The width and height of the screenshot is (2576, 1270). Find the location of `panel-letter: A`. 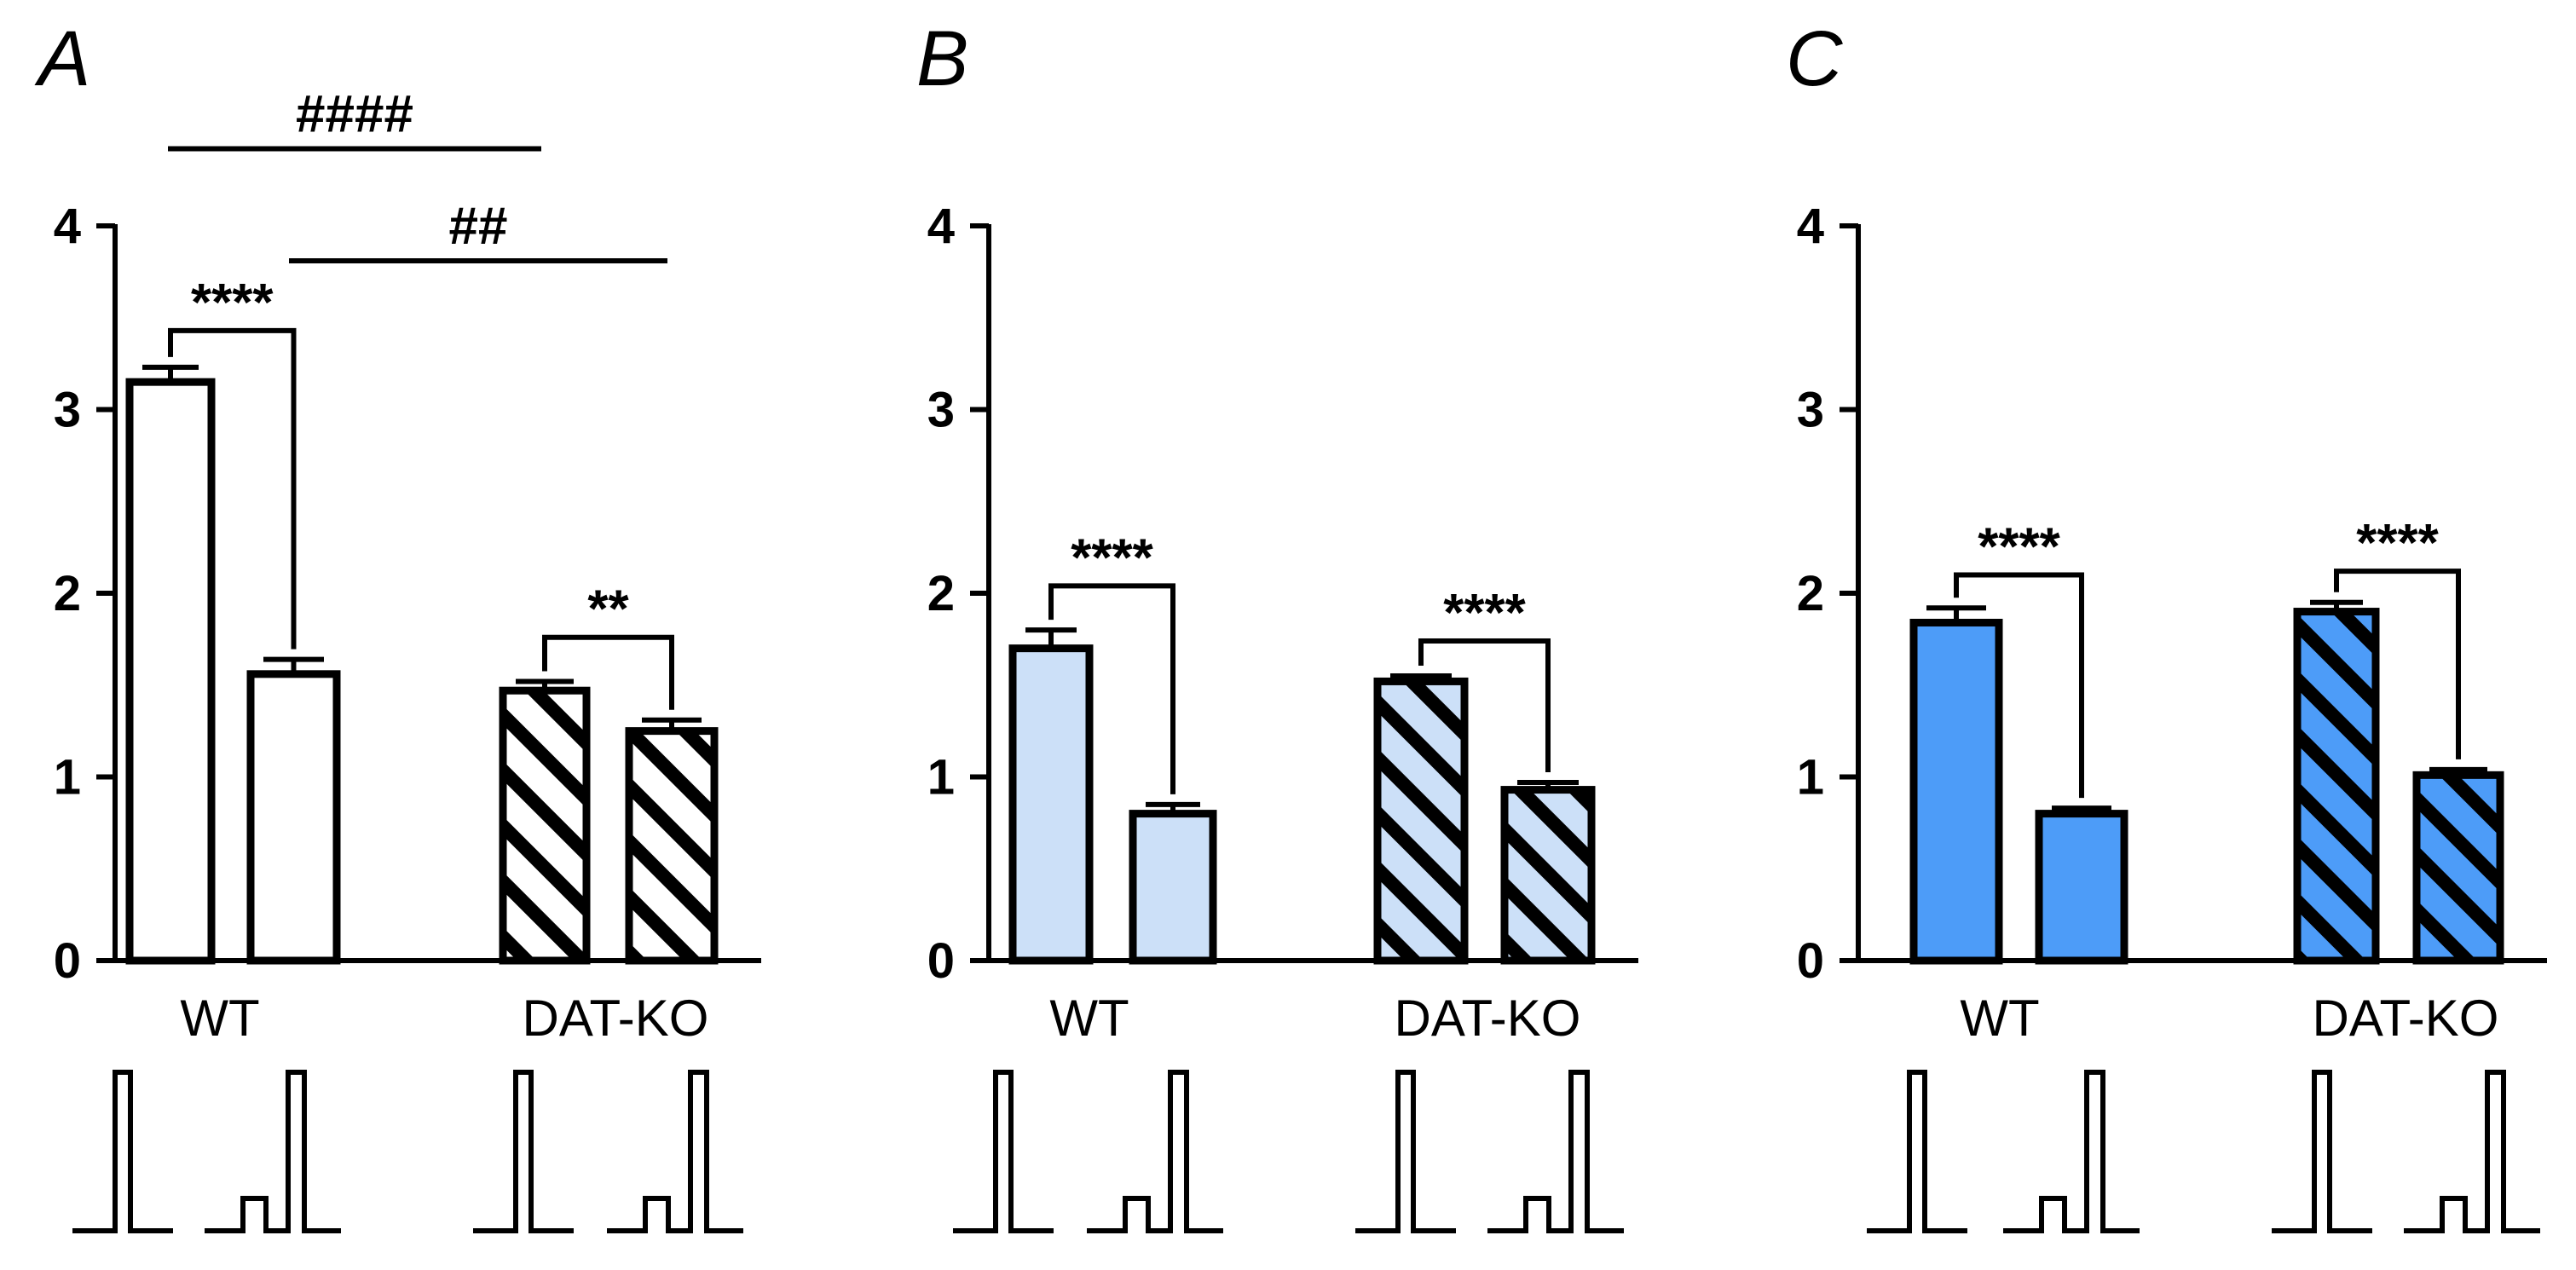

panel-letter: A is located at coordinates (62, 58).